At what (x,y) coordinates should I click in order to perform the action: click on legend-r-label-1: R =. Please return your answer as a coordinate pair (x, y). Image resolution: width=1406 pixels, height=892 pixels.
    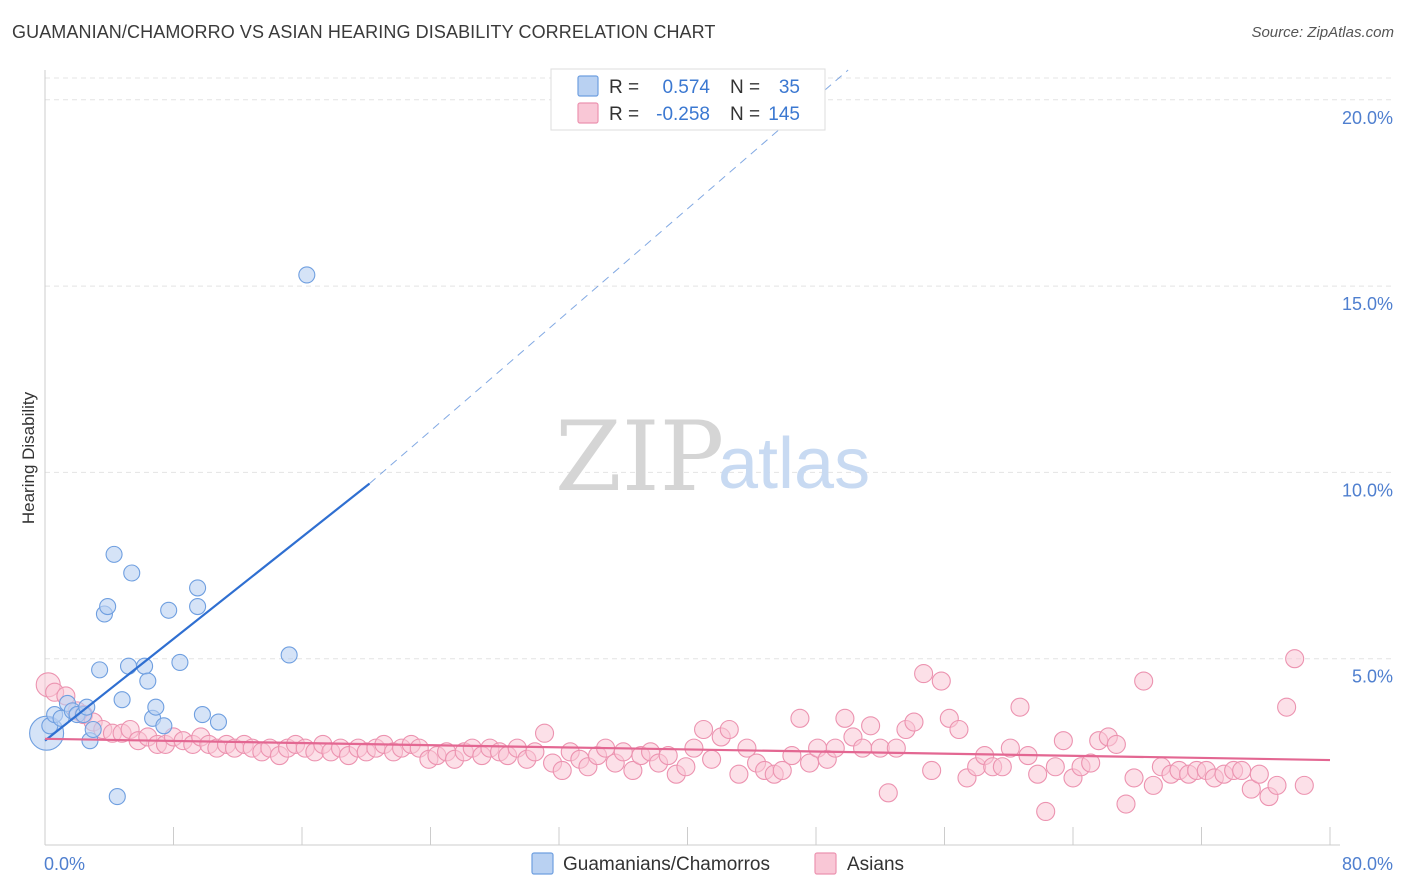
    Looking at the image, I should click on (624, 87).